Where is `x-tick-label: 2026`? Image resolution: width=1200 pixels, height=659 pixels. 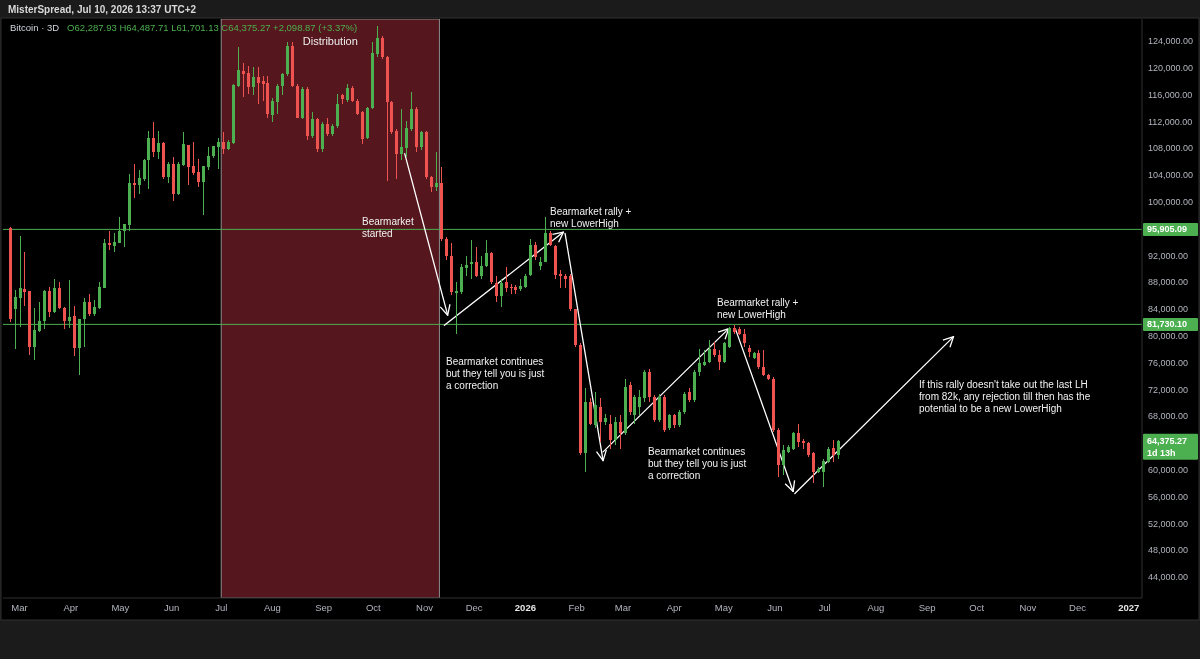 x-tick-label: 2026 is located at coordinates (525, 607).